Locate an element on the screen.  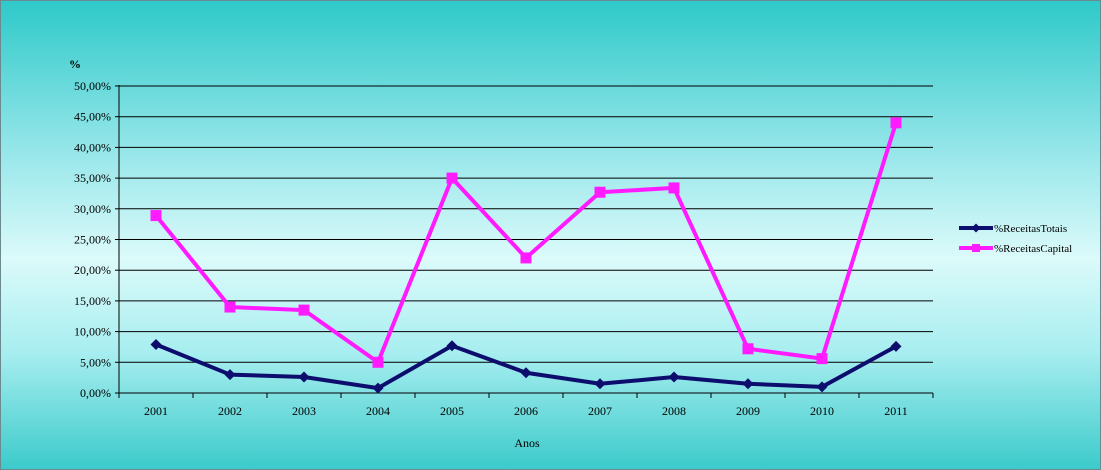
y-tick-label: 30,00% is located at coordinates (92, 209).